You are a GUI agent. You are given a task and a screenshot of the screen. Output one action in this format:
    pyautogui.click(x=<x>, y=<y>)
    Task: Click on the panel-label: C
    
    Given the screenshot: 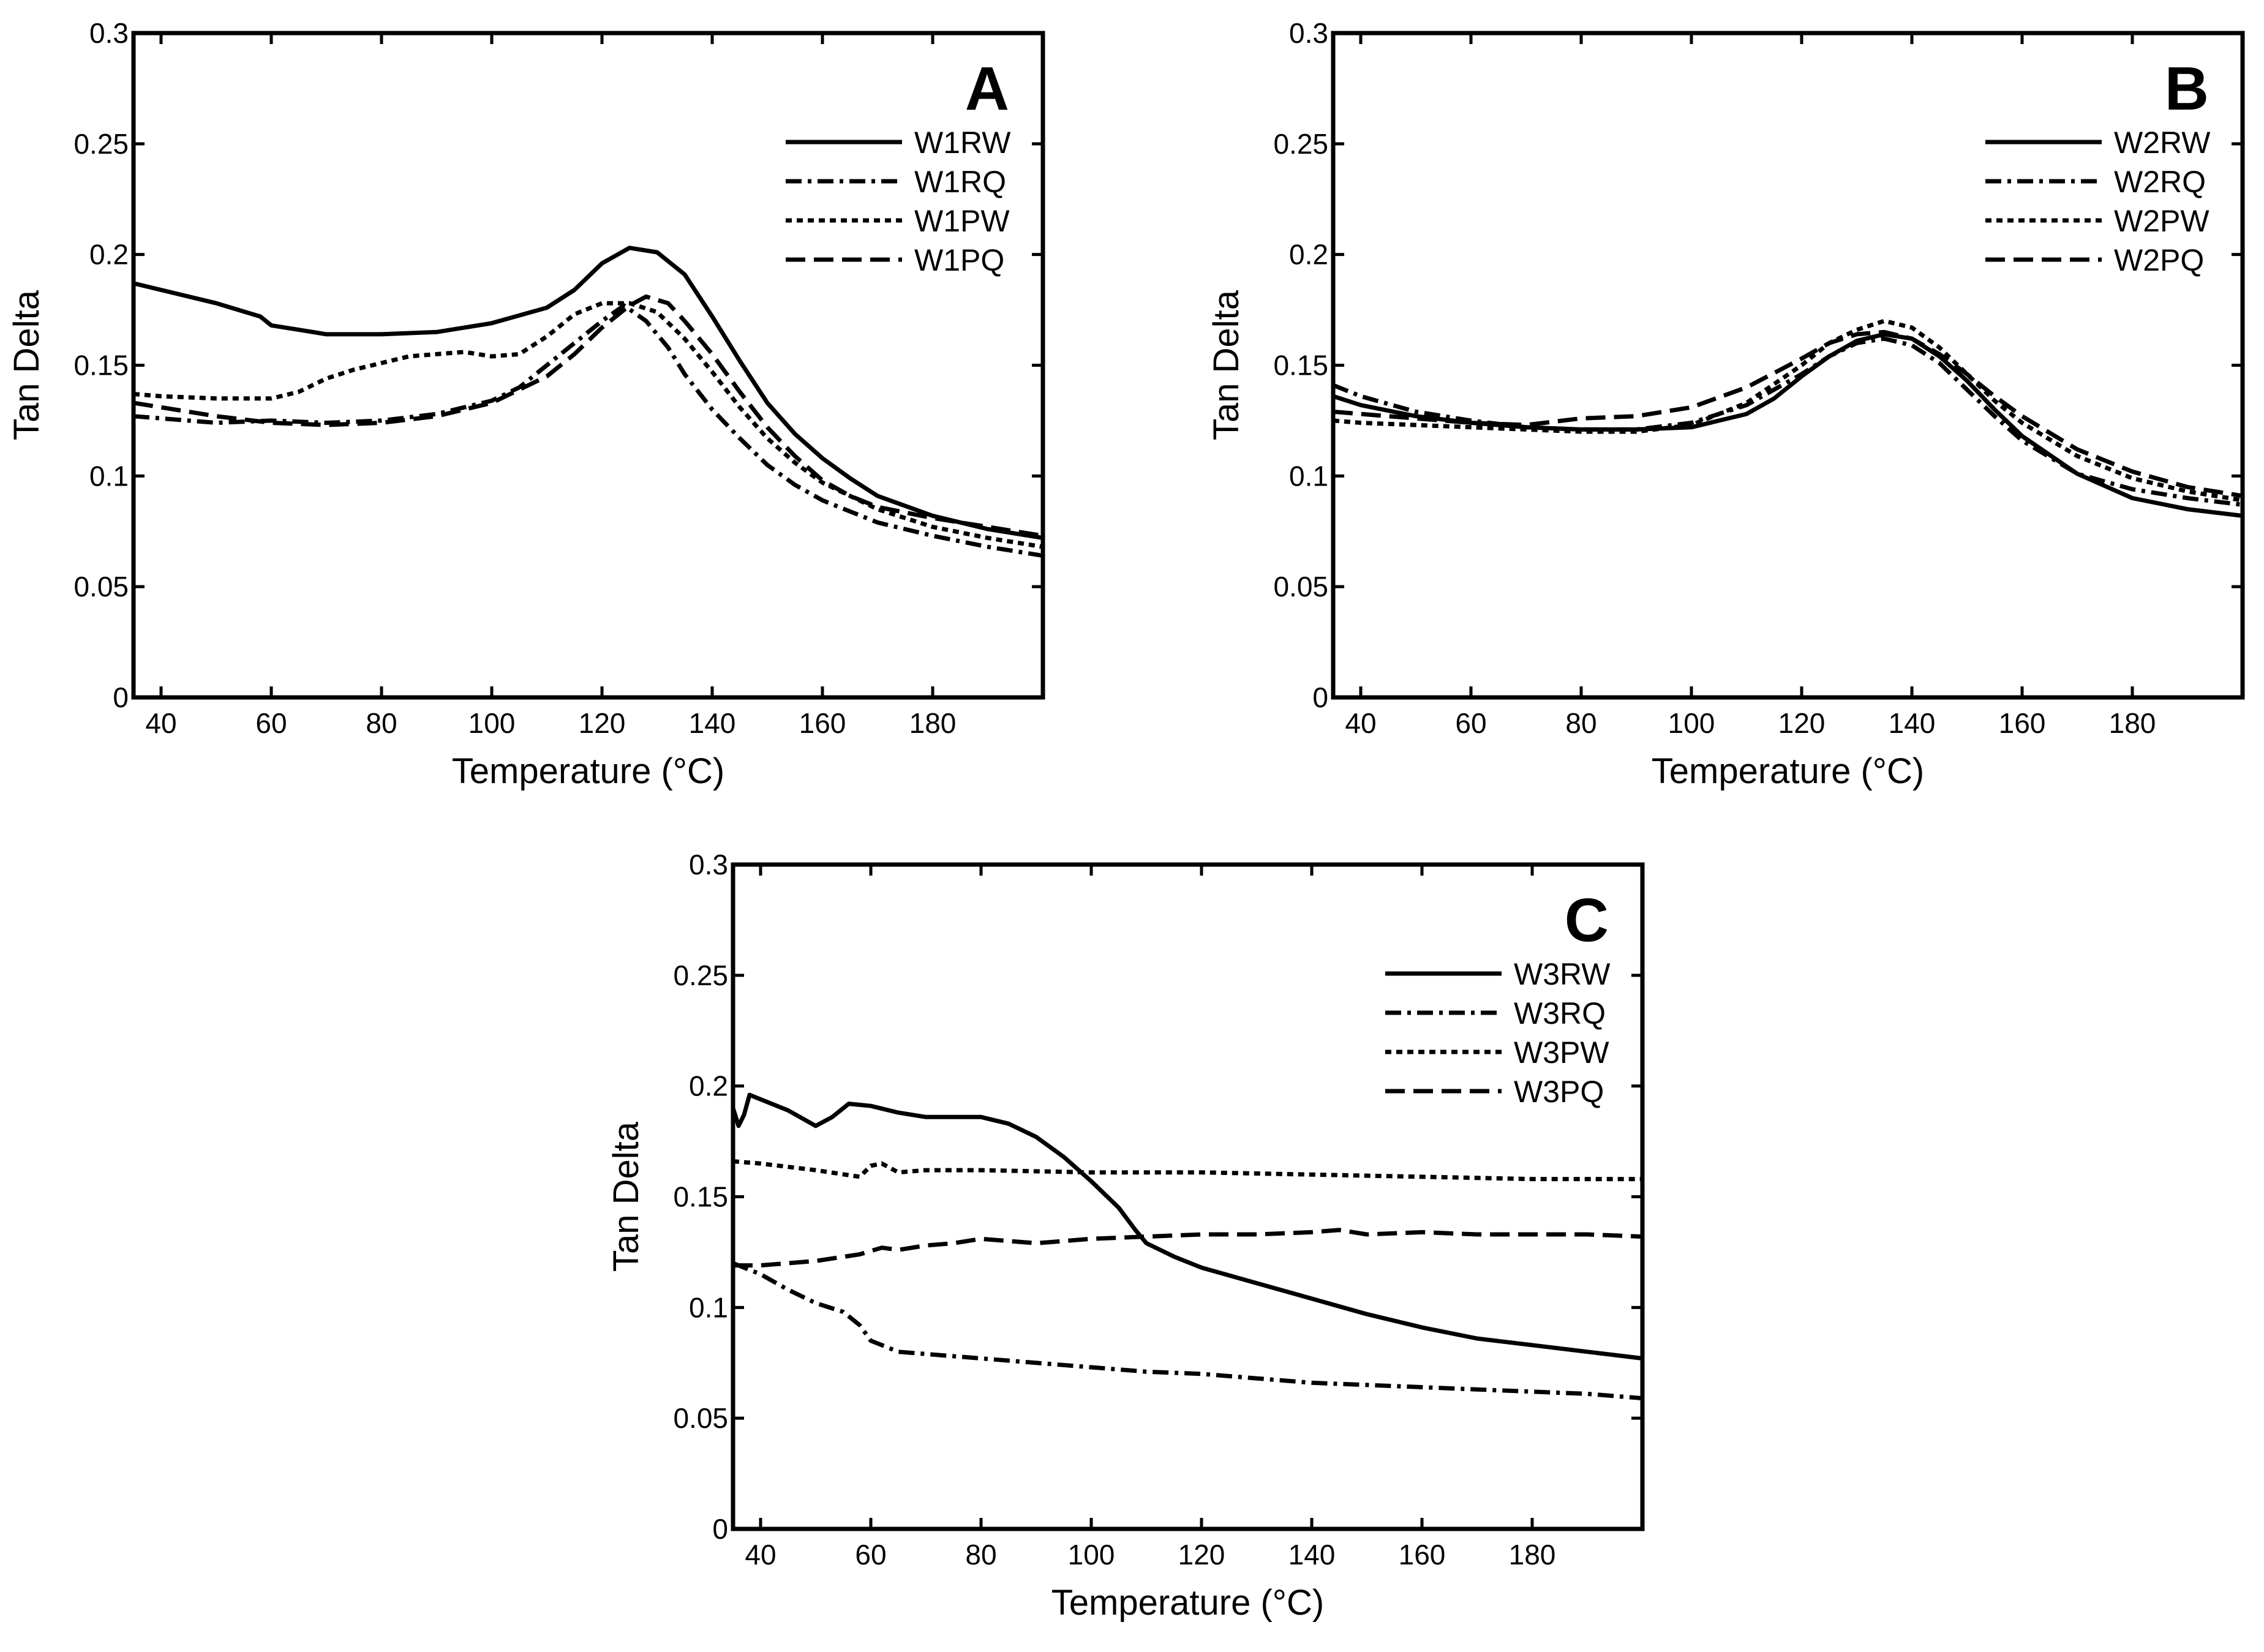 What is the action you would take?
    pyautogui.click(x=1587, y=920)
    